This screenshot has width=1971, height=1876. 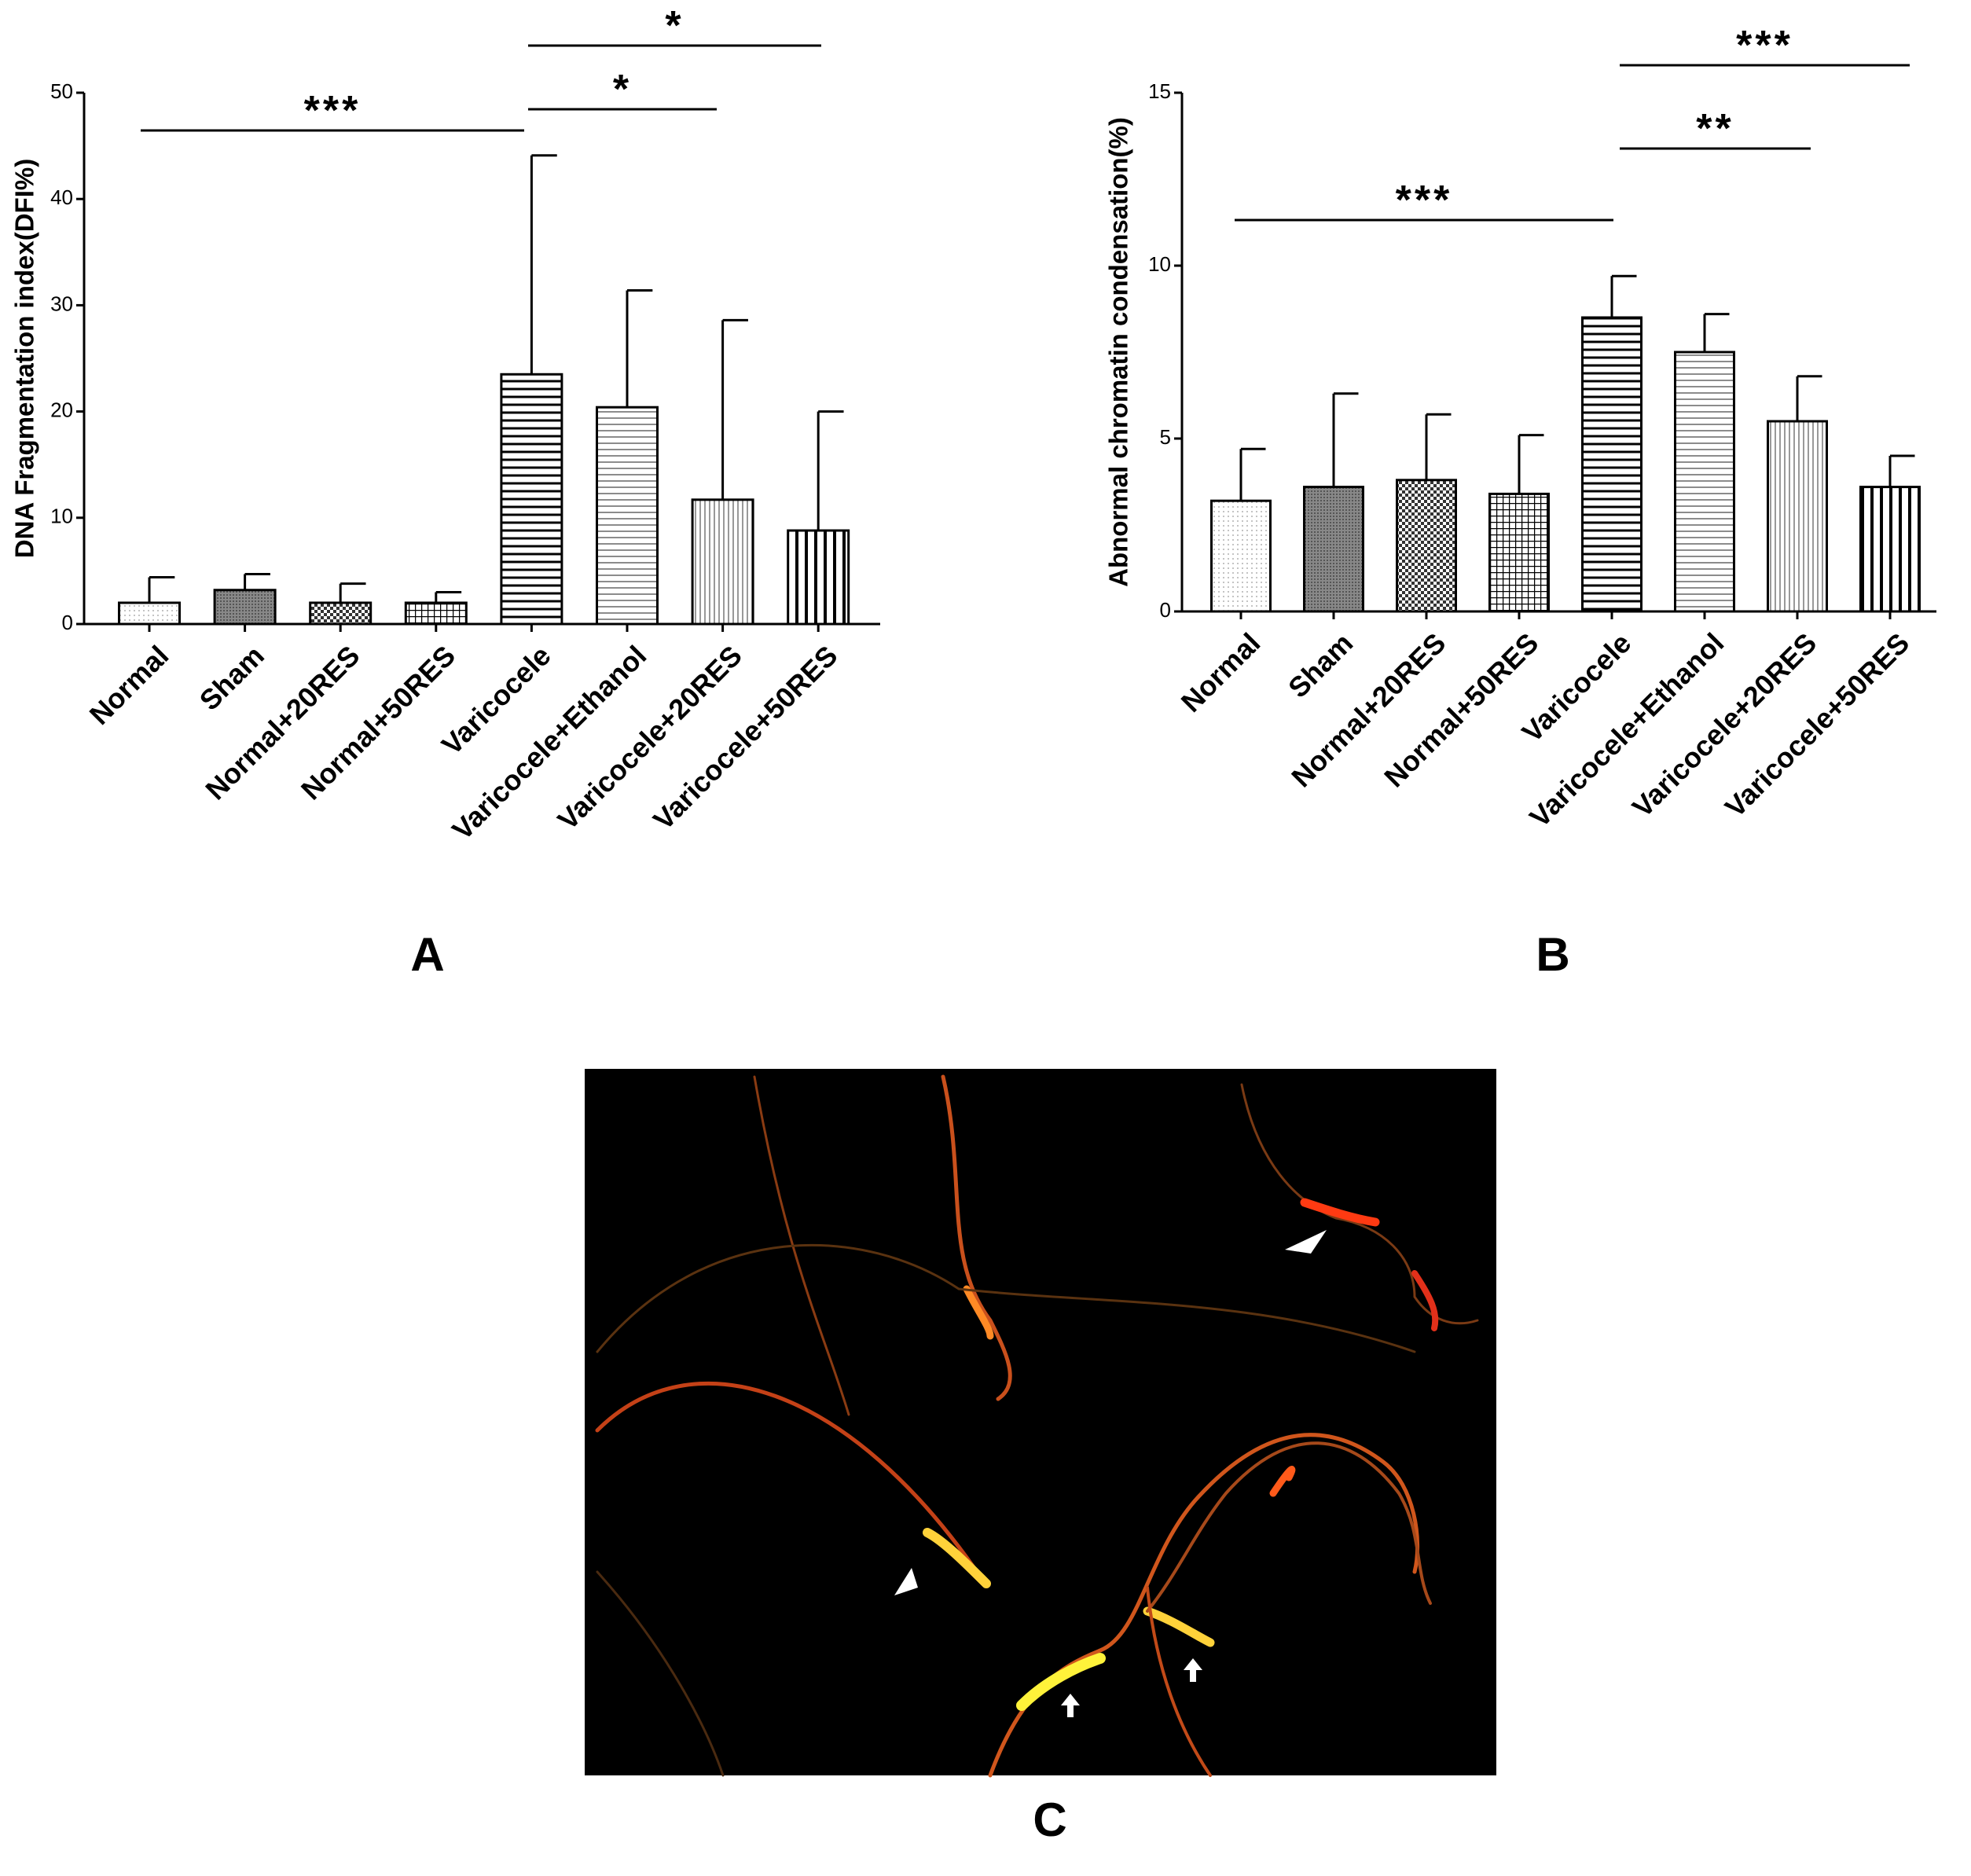 What do you see at coordinates (61, 409) in the screenshot?
I see `y-tick-label: 20` at bounding box center [61, 409].